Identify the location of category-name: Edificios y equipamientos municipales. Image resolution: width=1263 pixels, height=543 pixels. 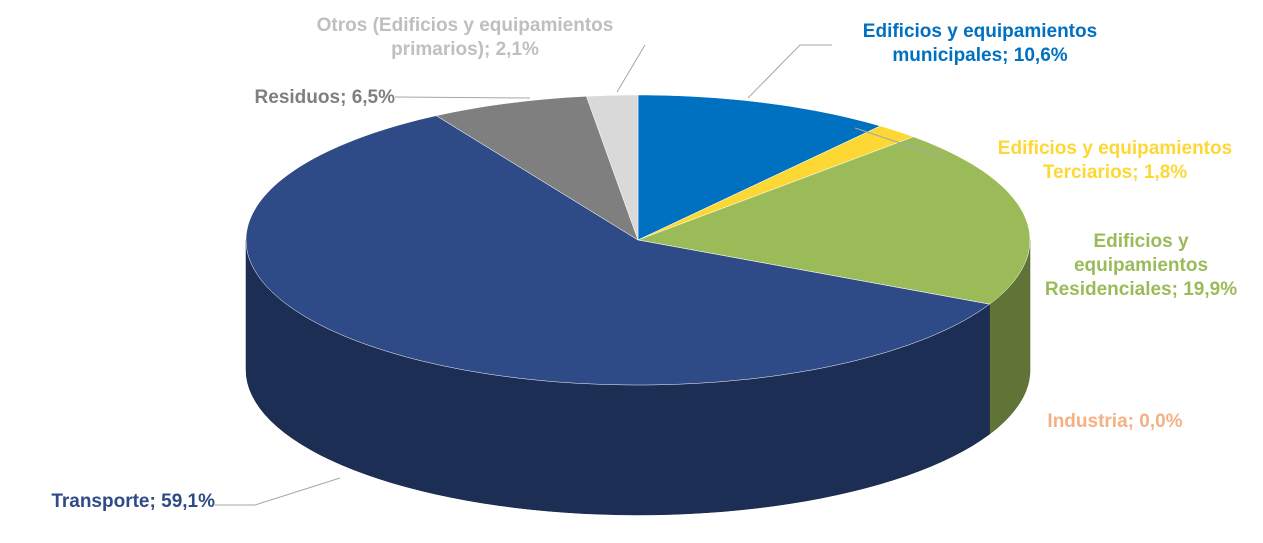
(980, 43).